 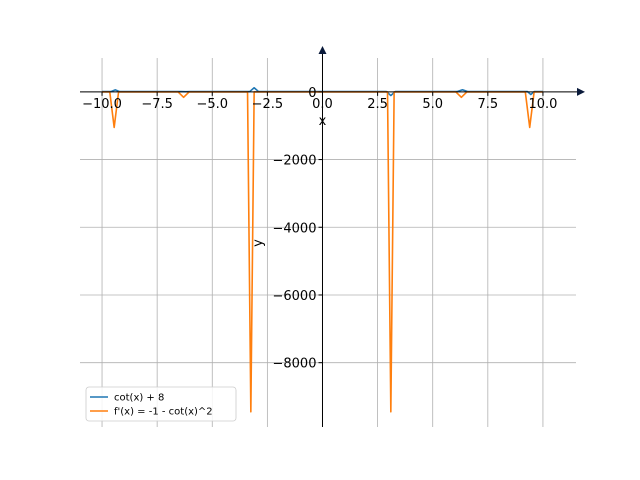 I want to click on x-tick-label: −2.5, so click(x=268, y=104).